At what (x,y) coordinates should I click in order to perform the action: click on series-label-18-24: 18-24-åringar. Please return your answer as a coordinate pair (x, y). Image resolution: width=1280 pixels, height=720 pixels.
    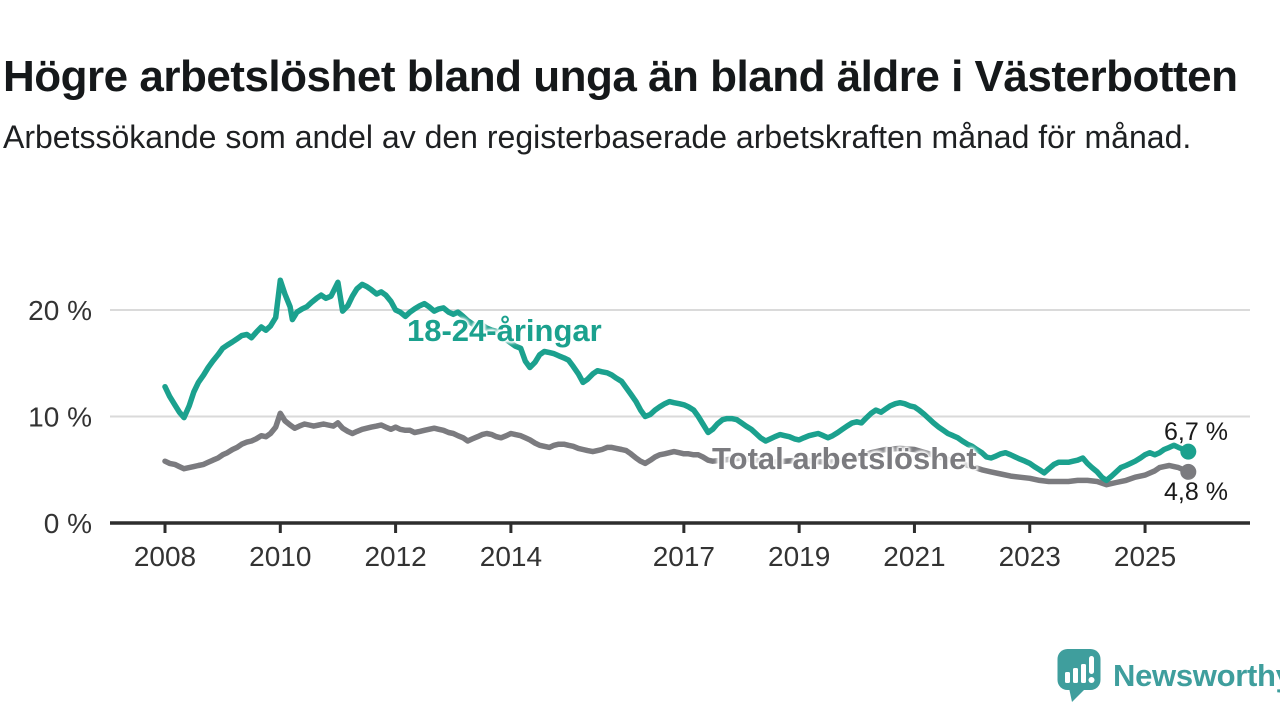
    Looking at the image, I should click on (504, 330).